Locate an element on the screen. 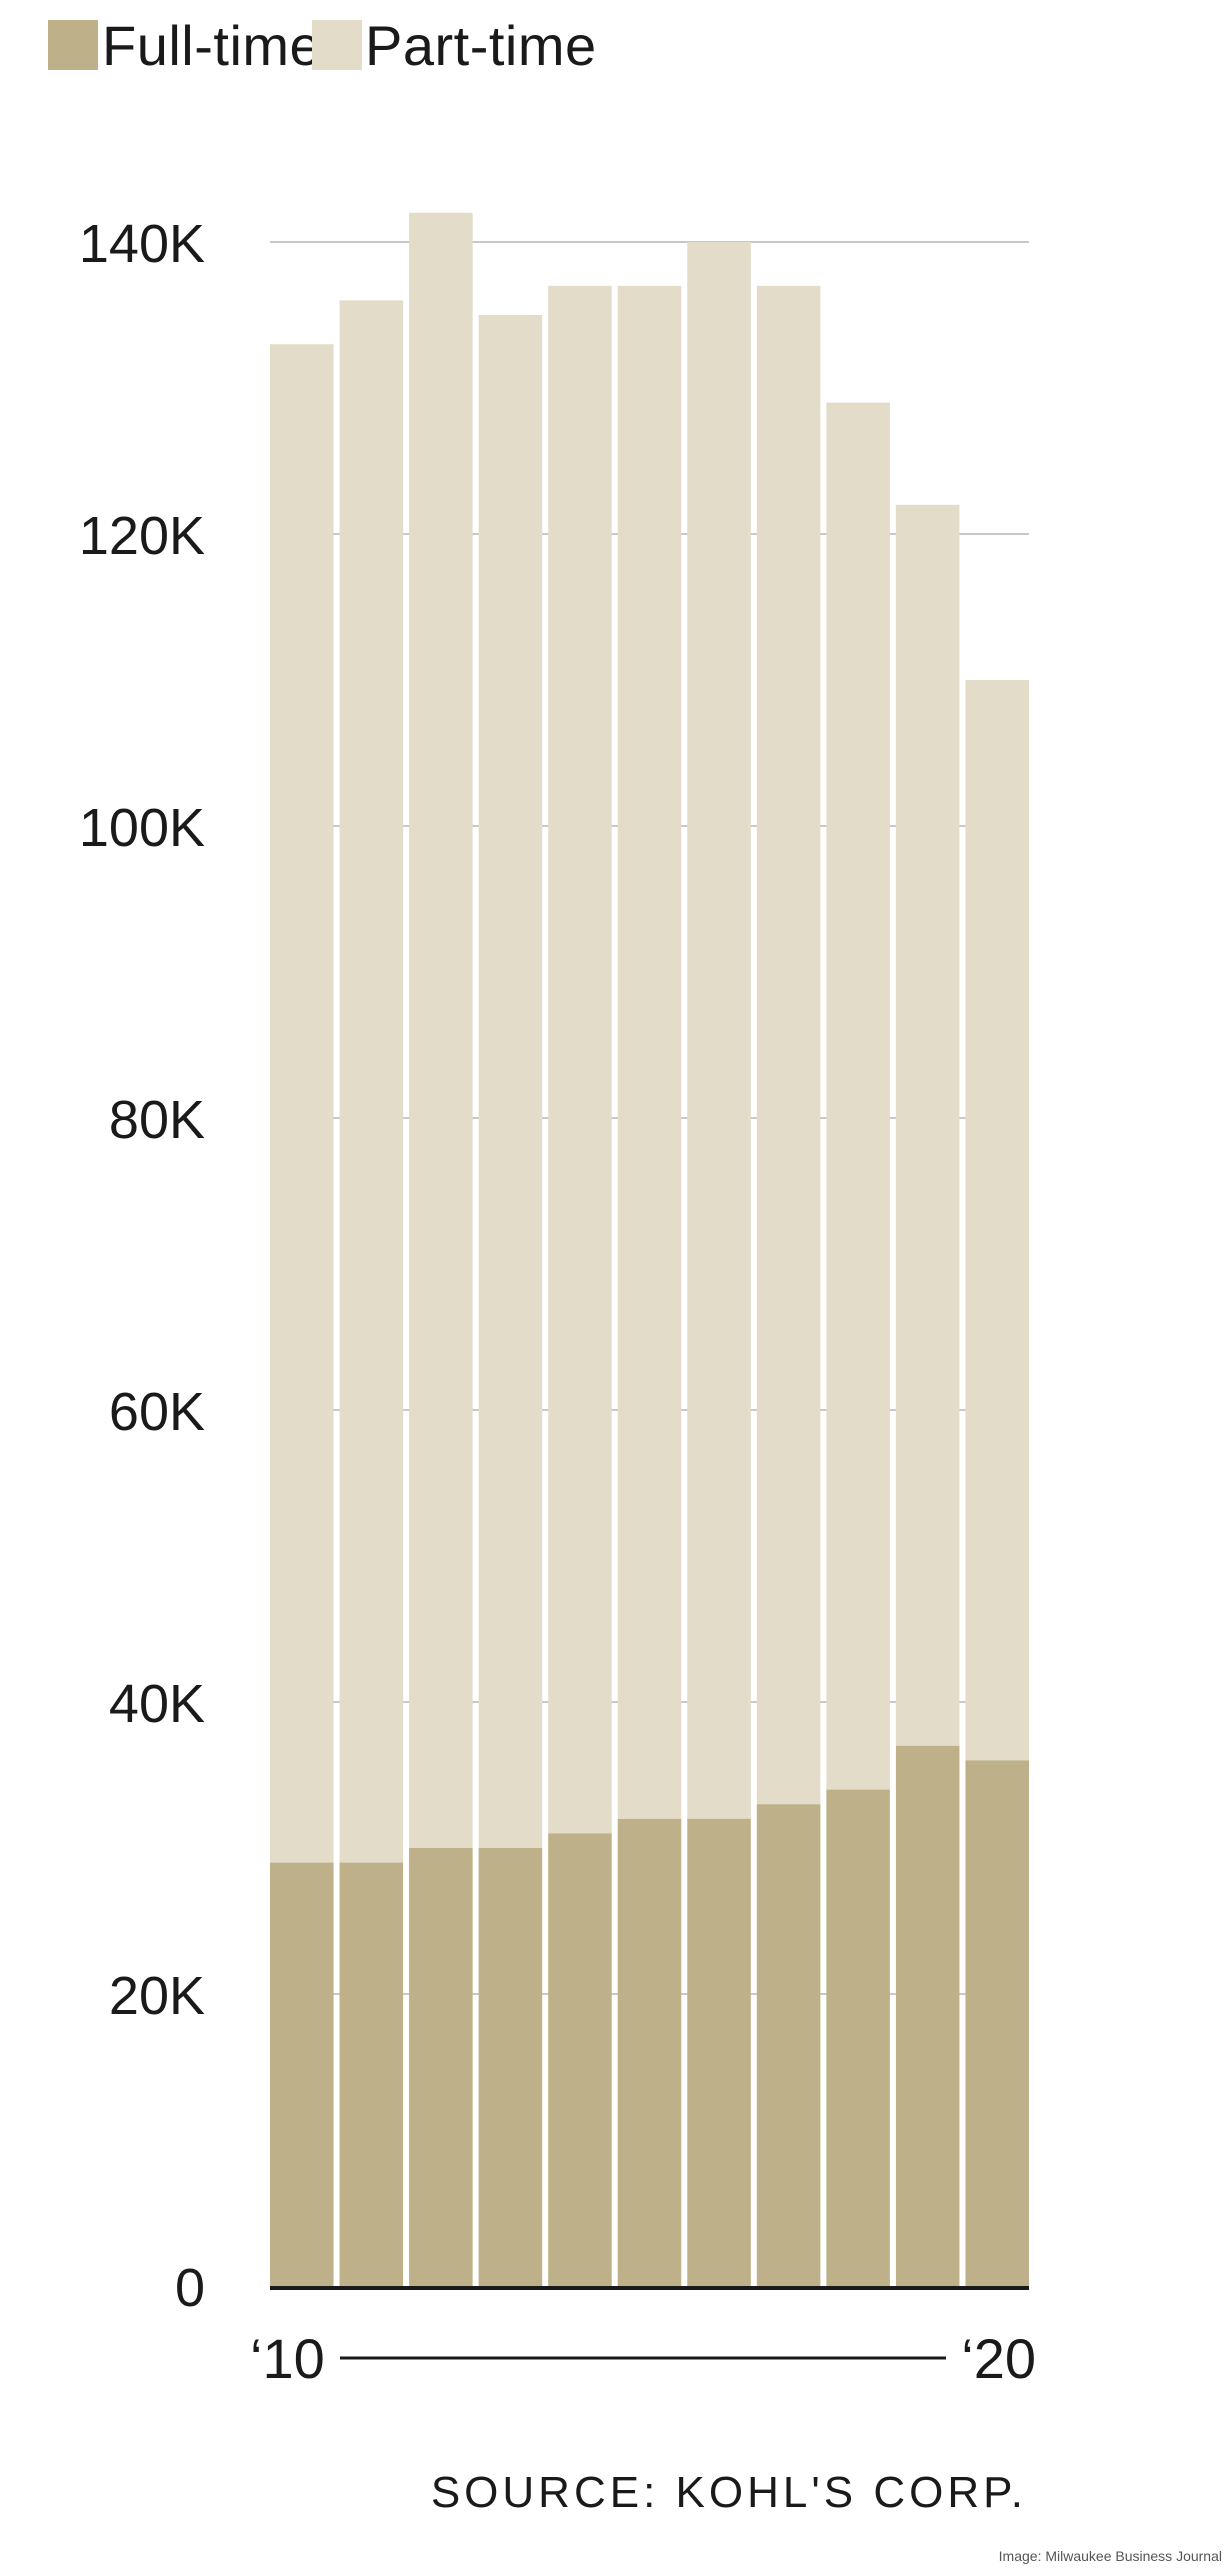 This screenshot has height=2568, width=1230. bar-part-time-2020 is located at coordinates (997, 1220).